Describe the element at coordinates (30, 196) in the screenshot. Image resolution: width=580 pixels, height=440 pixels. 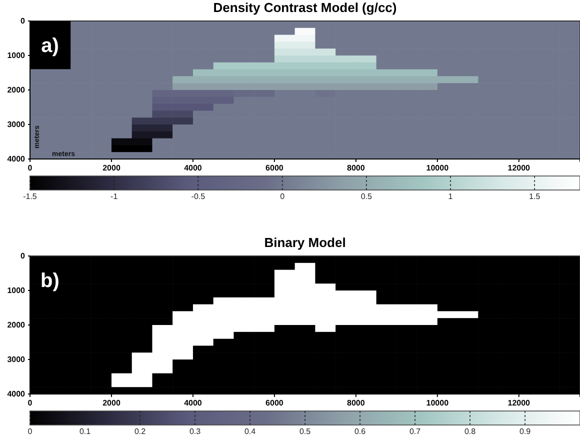
I see `color-bar-label: -1.5` at that location.